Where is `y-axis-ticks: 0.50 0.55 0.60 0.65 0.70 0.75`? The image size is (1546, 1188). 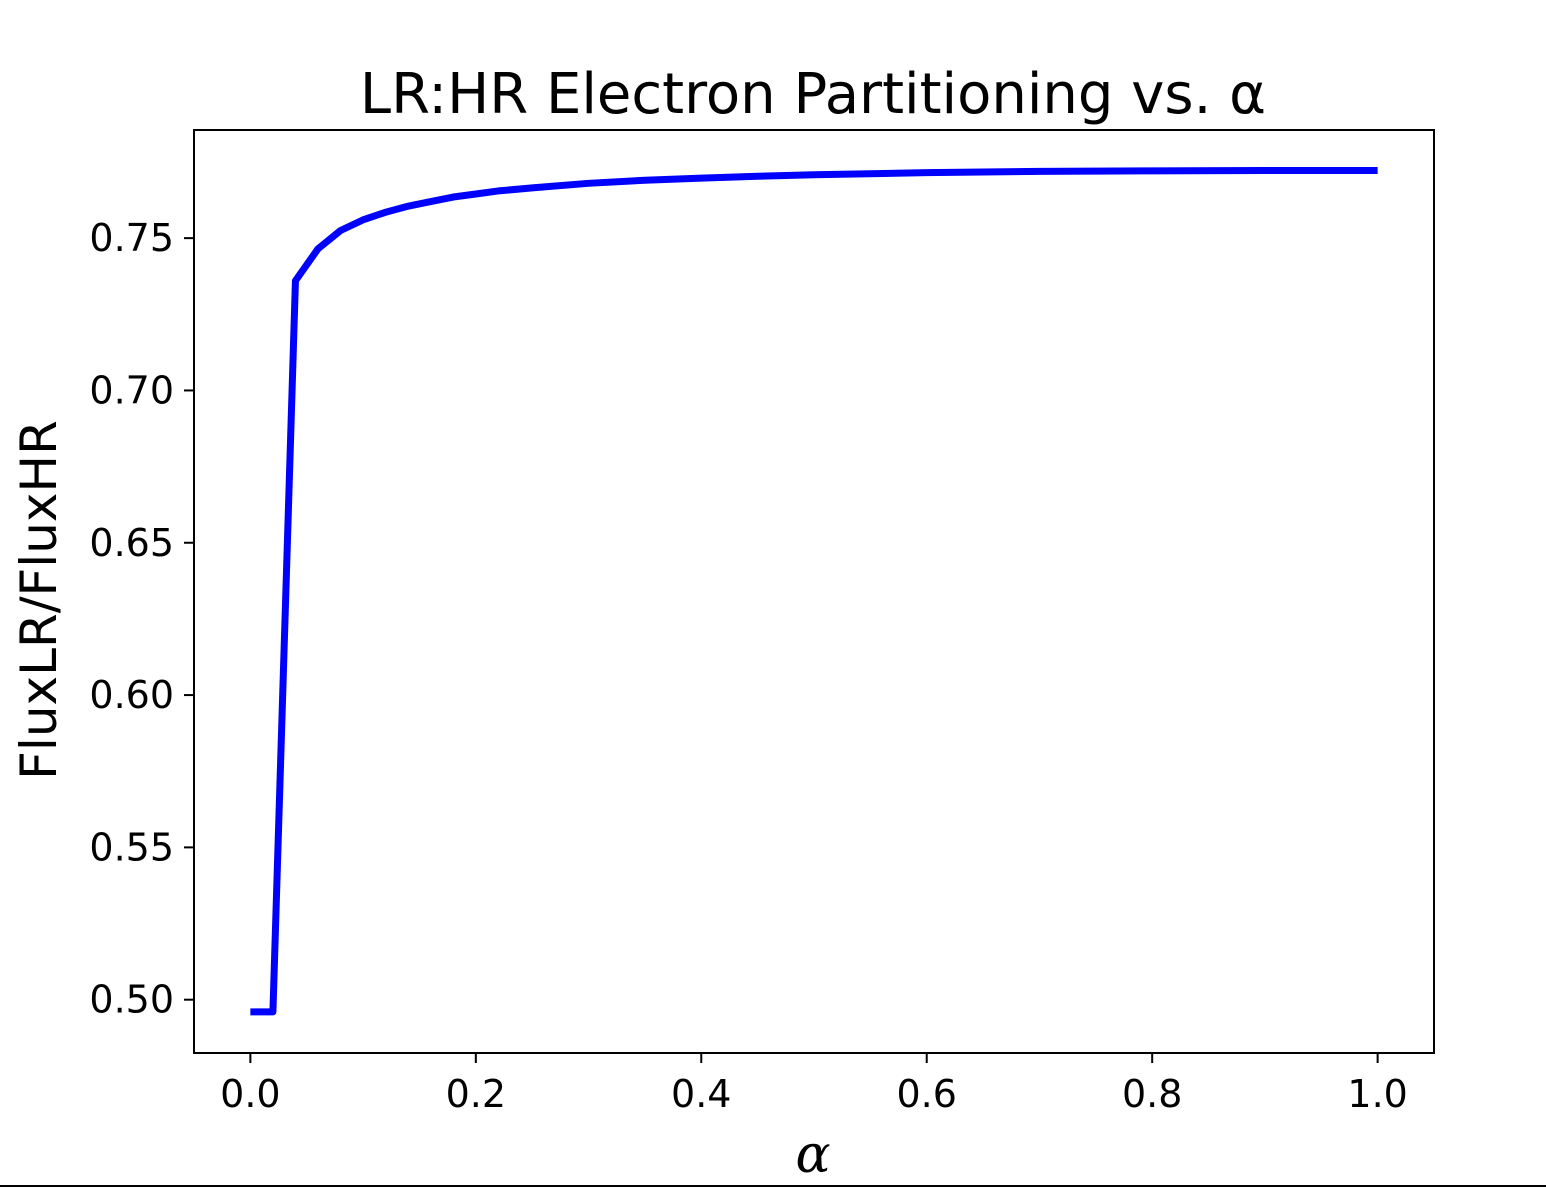 y-axis-ticks: 0.50 0.55 0.60 0.65 0.70 0.75 is located at coordinates (141, 619).